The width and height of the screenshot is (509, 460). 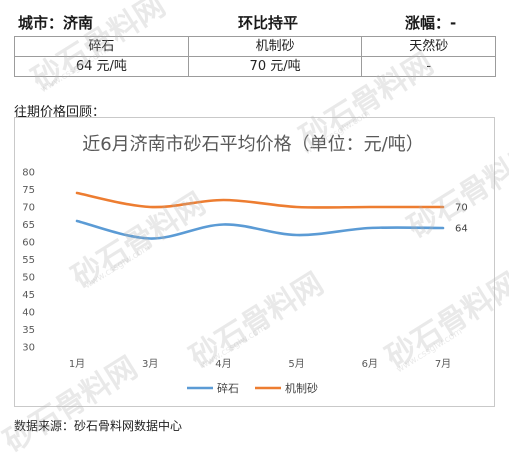 What do you see at coordinates (461, 208) in the screenshot?
I see `end-value-label: 70` at bounding box center [461, 208].